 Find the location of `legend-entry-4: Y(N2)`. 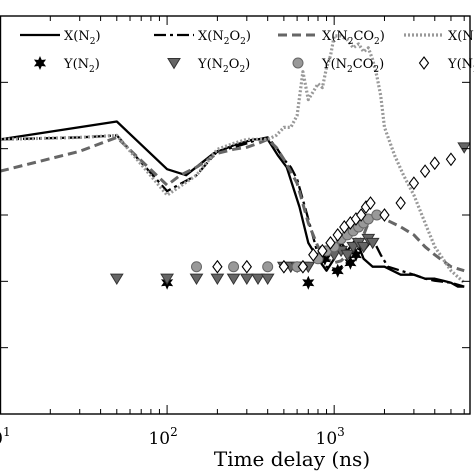

legend-entry-4: Y(N2) is located at coordinates (66, 65).